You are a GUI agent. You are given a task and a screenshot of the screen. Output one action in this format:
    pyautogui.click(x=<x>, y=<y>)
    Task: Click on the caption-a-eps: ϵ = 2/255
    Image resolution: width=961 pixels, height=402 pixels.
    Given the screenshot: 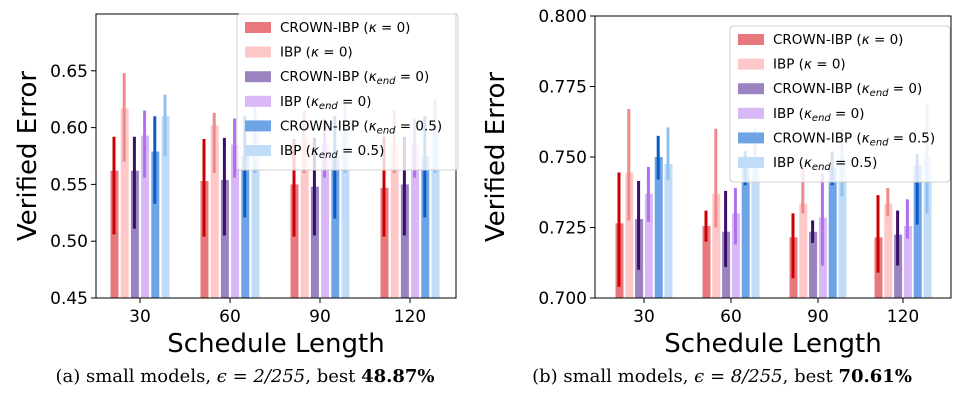 What is the action you would take?
    pyautogui.click(x=261, y=376)
    